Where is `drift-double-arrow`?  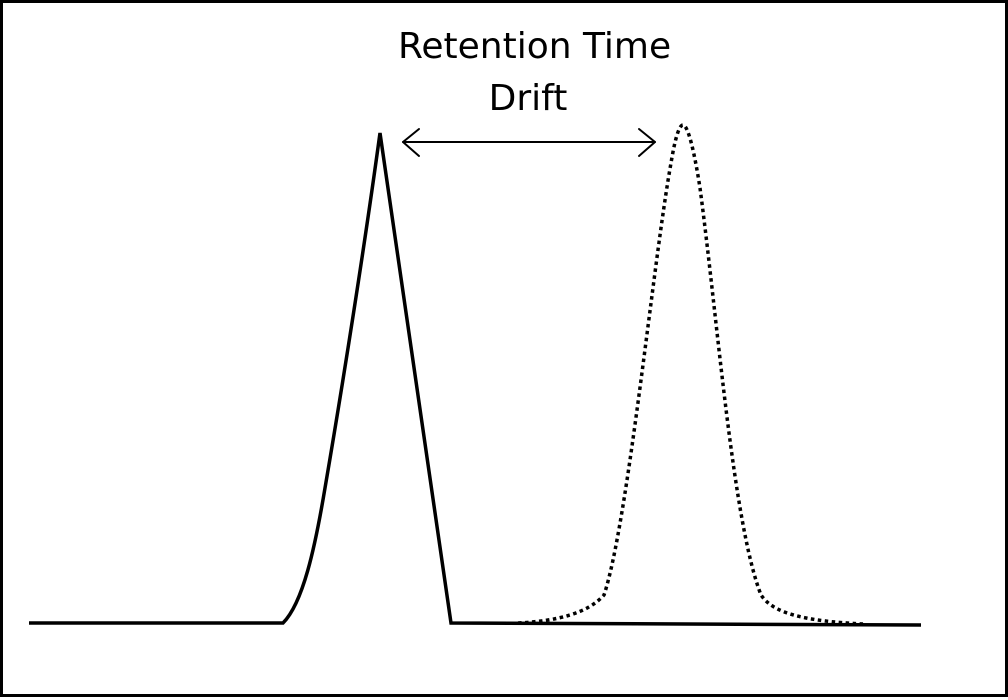 drift-double-arrow is located at coordinates (529, 142).